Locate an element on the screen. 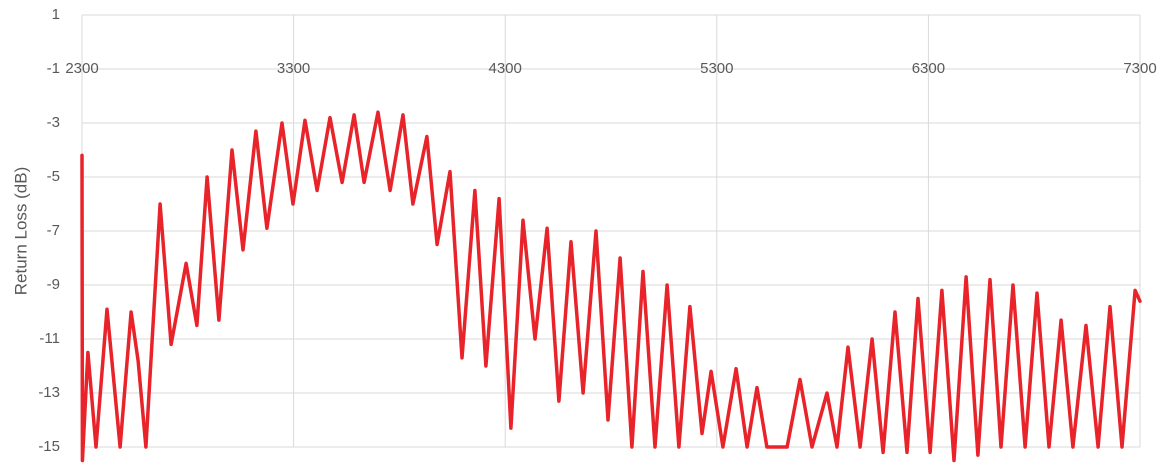  y-axis-label: Return Loss (dB) is located at coordinates (20, 231).